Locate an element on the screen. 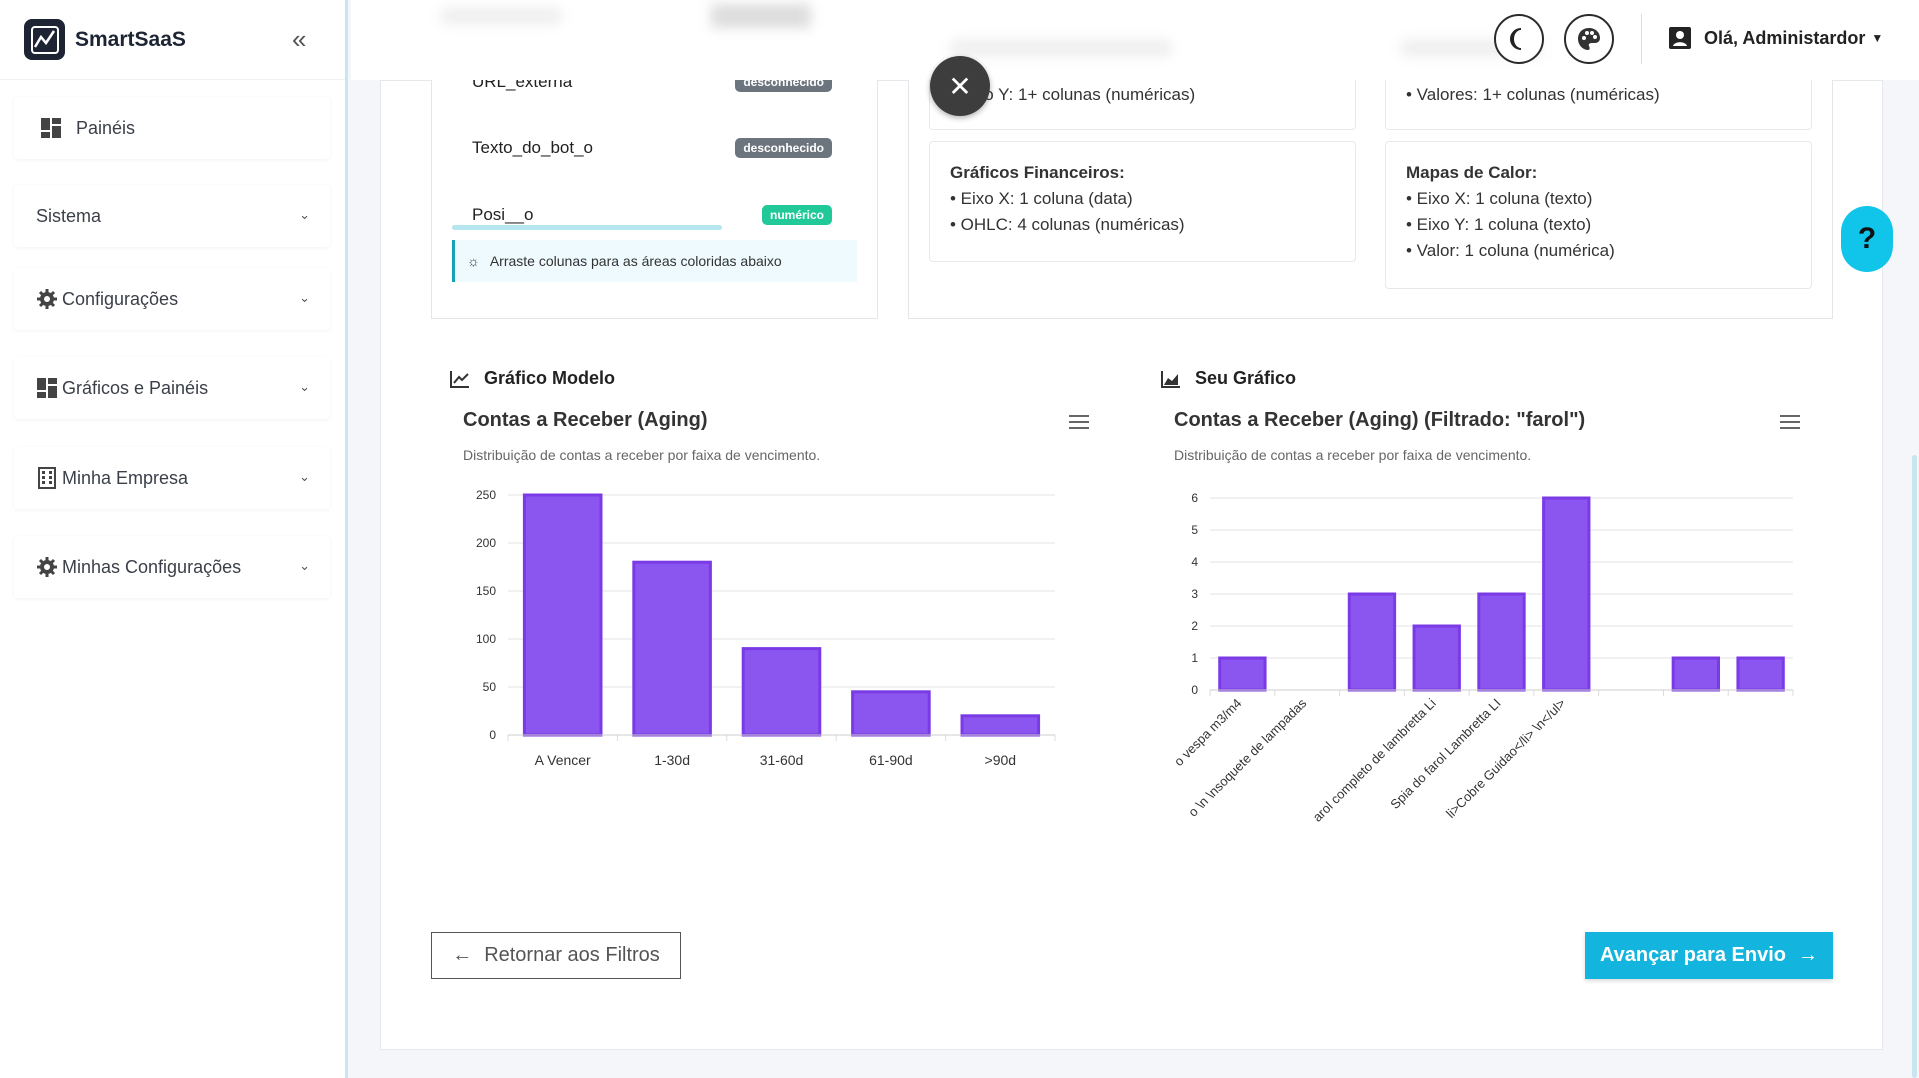 The image size is (1919, 1078). x-tick-label: 1-30d is located at coordinates (672, 760).